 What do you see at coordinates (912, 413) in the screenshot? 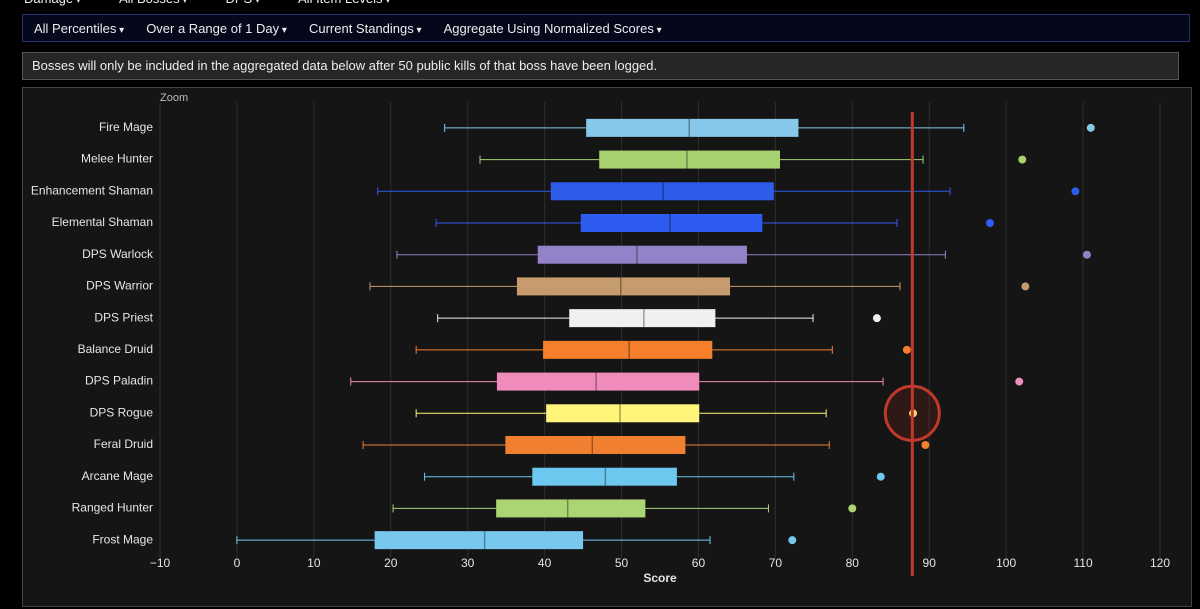
I see `highlight-ring` at bounding box center [912, 413].